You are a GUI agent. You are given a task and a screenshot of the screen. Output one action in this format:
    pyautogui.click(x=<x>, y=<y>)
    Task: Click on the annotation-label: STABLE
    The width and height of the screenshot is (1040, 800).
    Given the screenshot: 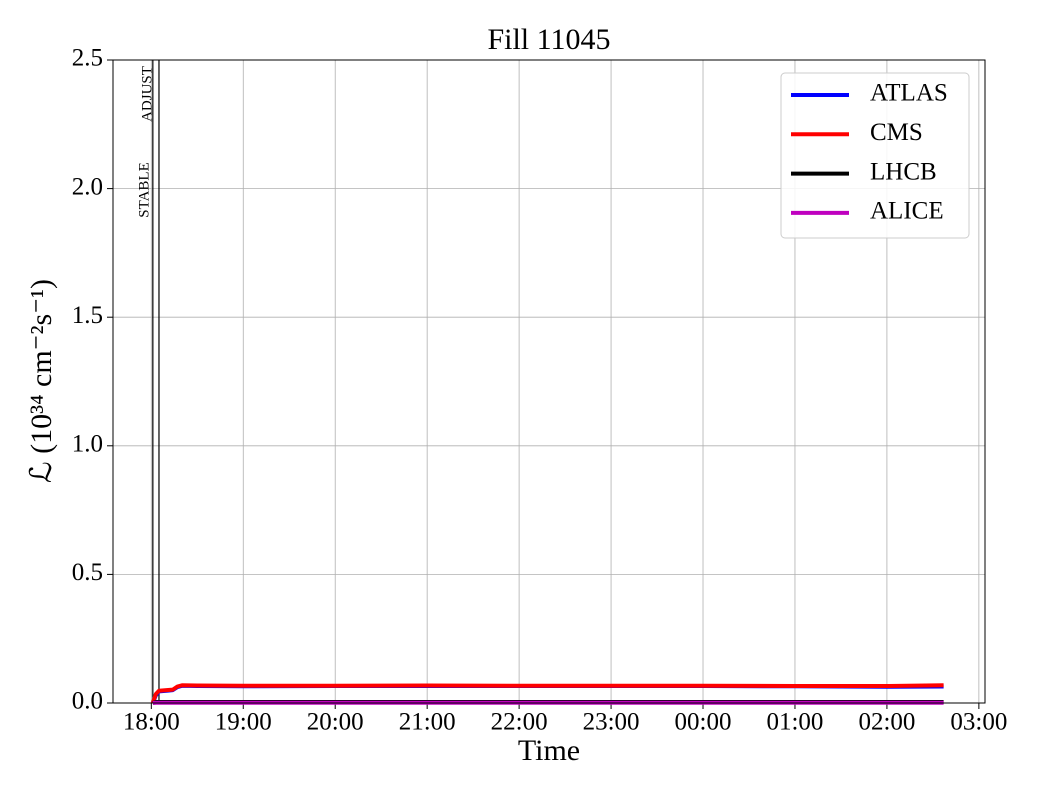 What is the action you would take?
    pyautogui.click(x=144, y=189)
    